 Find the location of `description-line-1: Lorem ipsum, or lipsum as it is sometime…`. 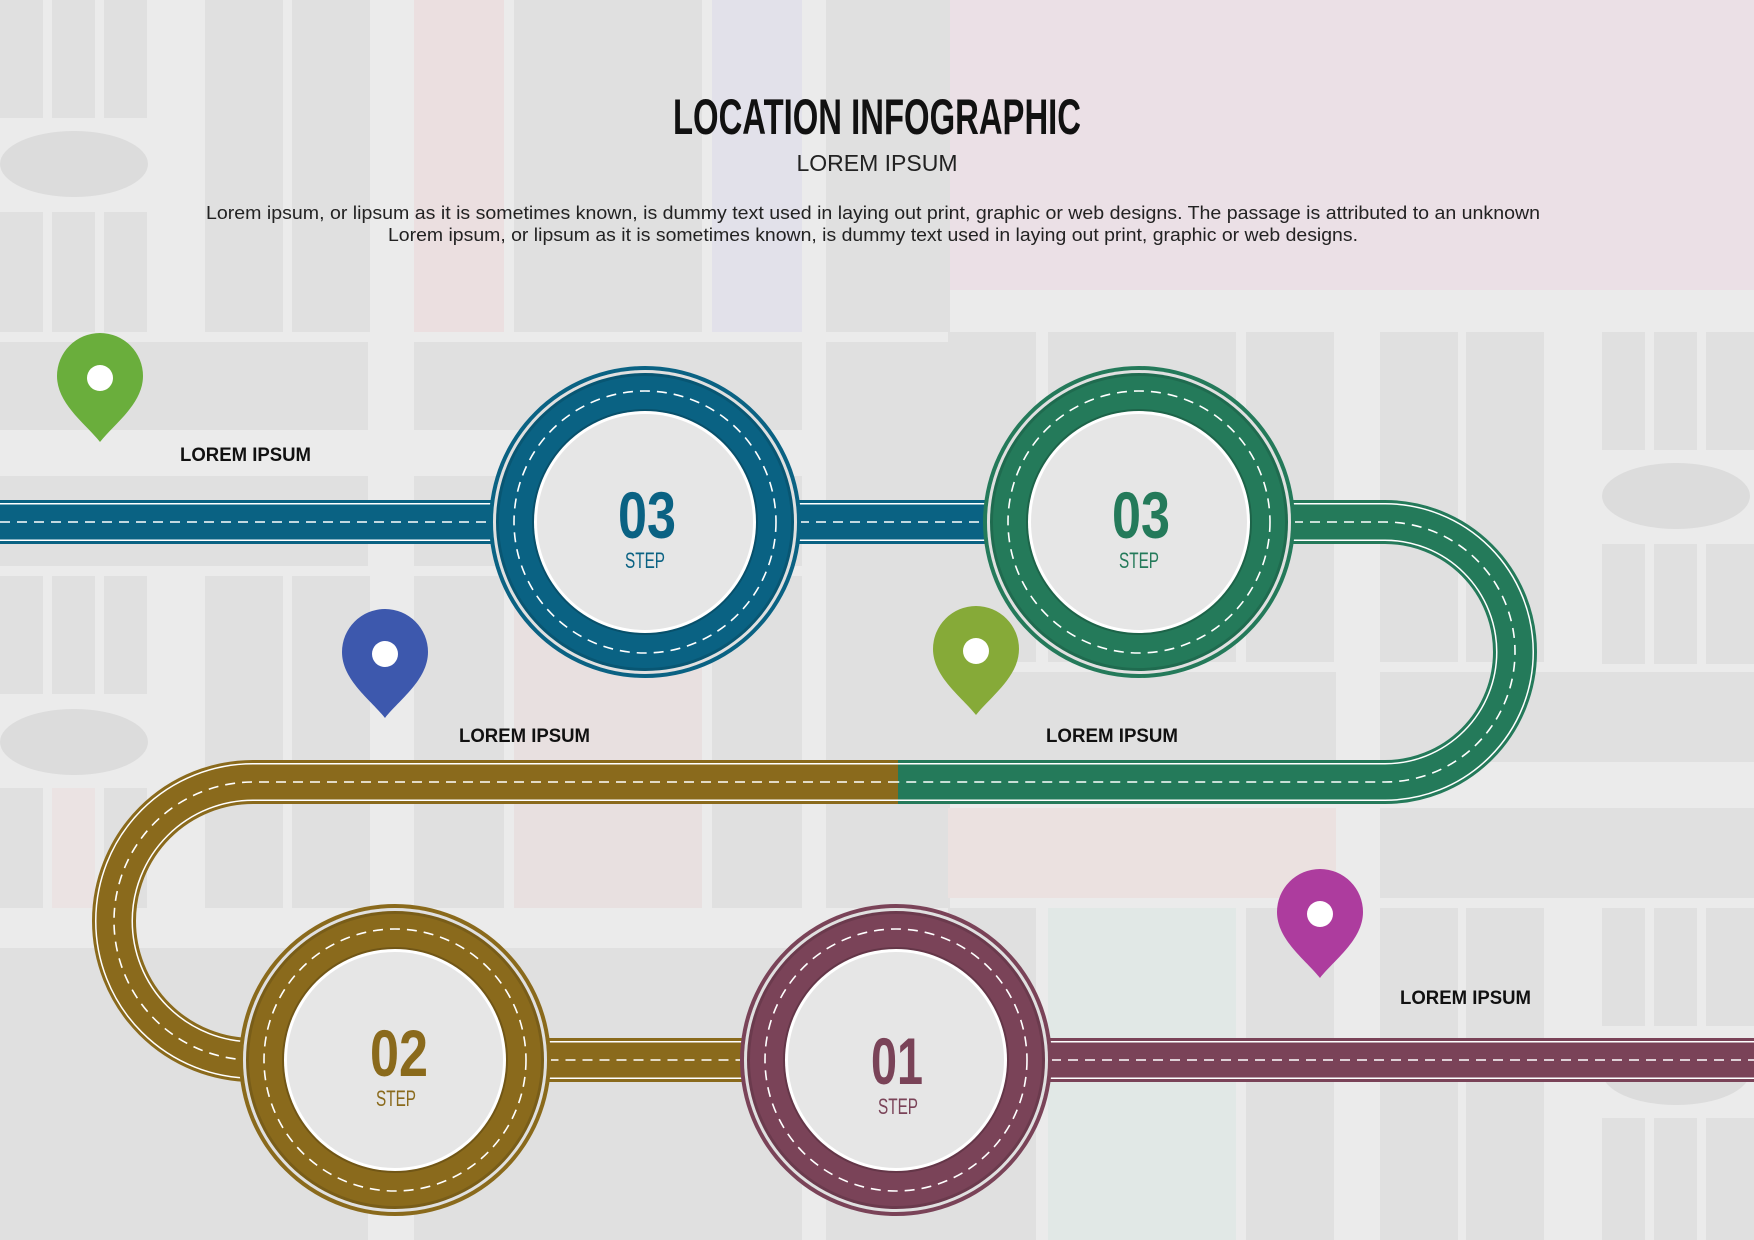

description-line-1: Lorem ipsum, or lipsum as it is sometime… is located at coordinates (873, 212).